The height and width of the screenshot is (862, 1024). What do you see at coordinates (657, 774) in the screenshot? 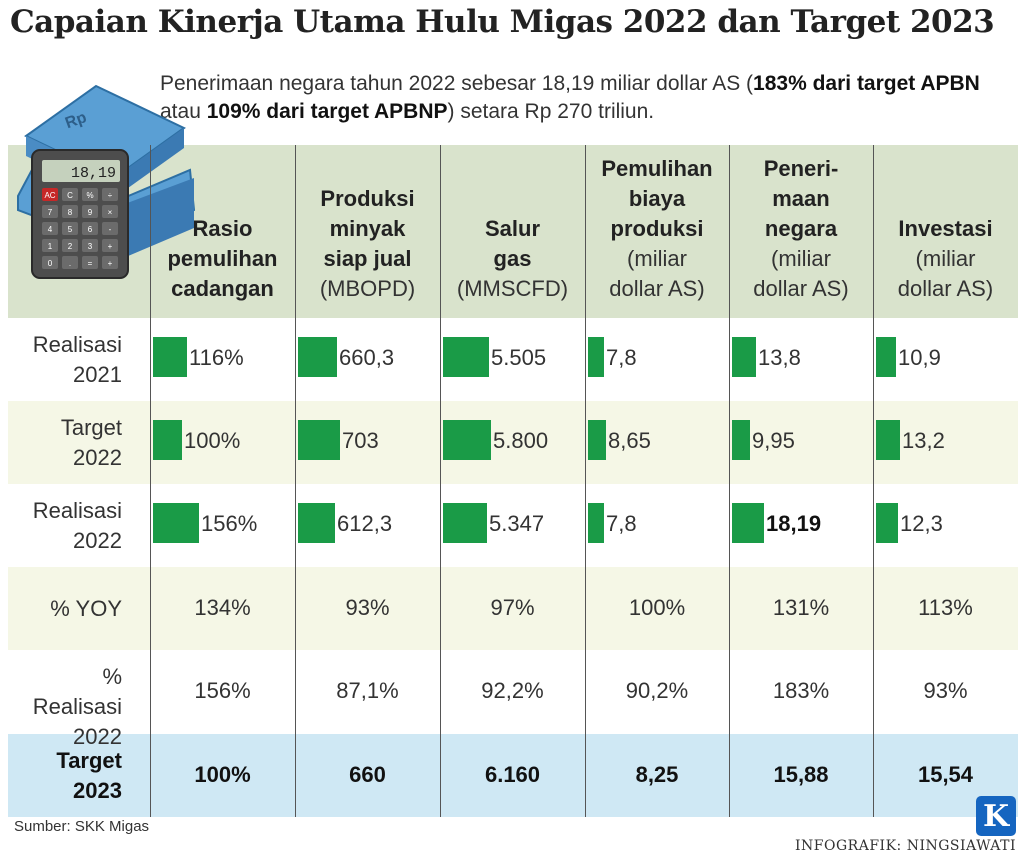
I see `table-cell: 8,25` at bounding box center [657, 774].